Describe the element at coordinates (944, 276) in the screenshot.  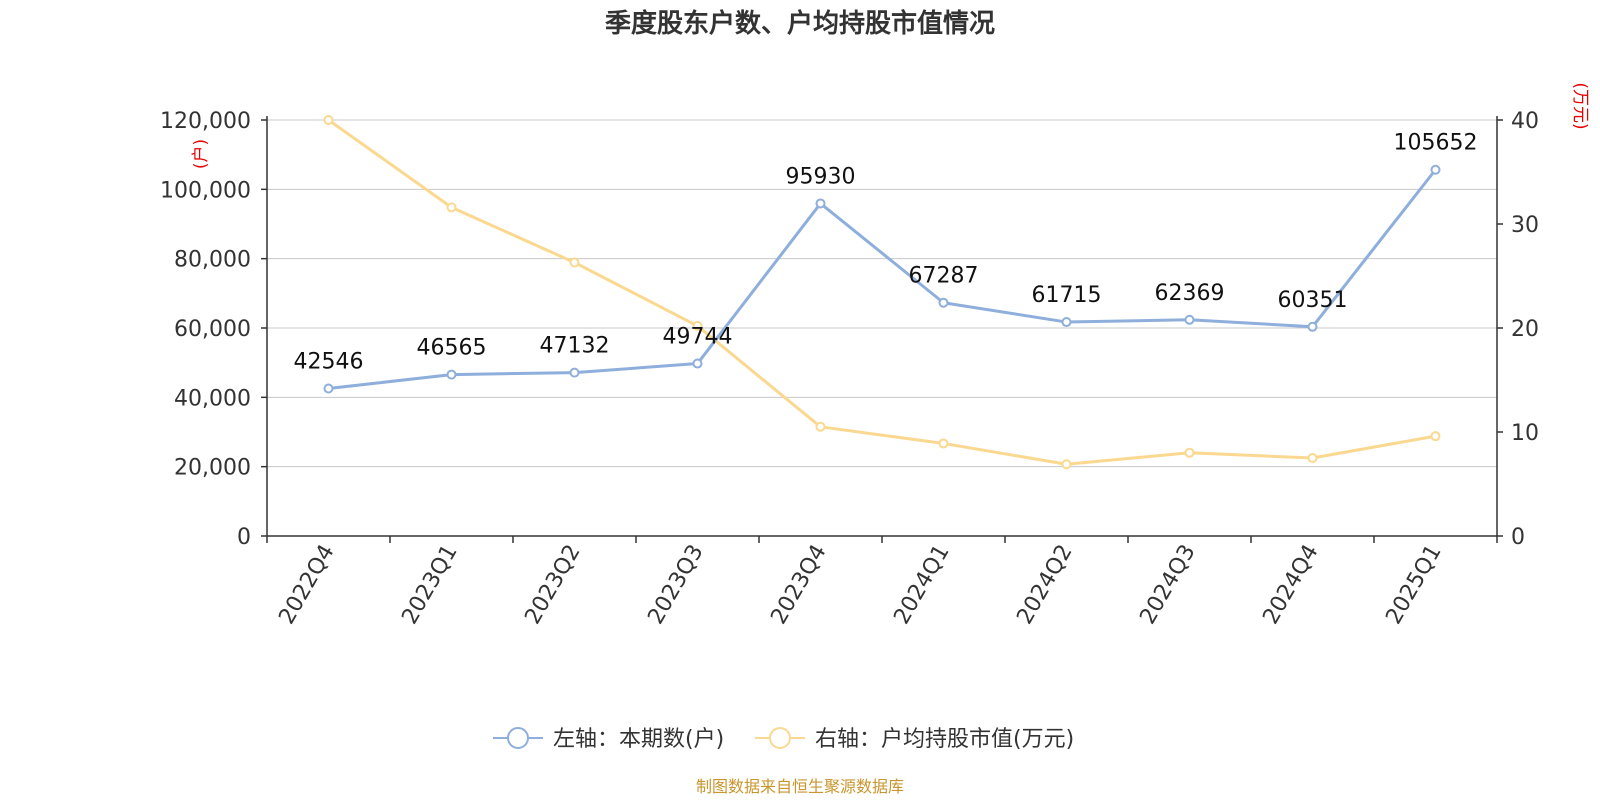
I see `data-label: 67287` at that location.